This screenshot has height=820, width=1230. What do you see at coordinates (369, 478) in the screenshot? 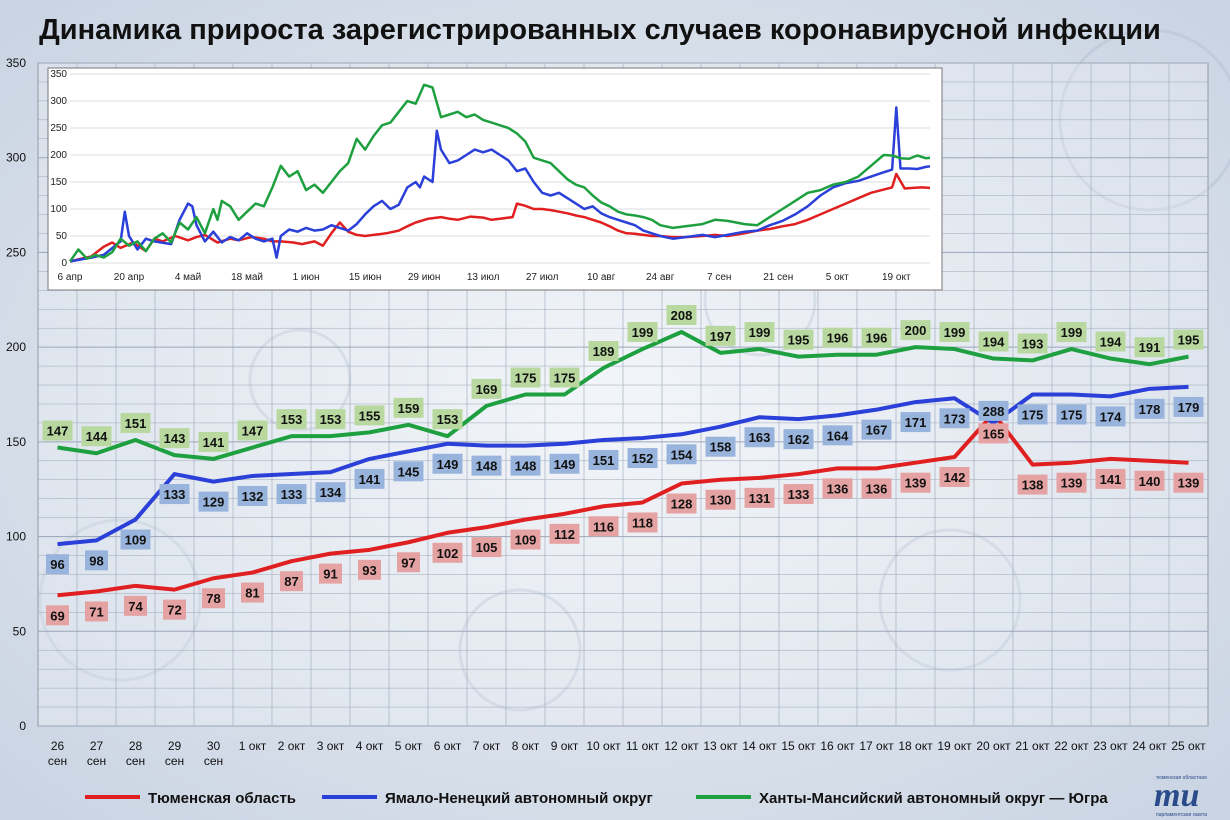
I see `data-label-blue: 141` at bounding box center [369, 478].